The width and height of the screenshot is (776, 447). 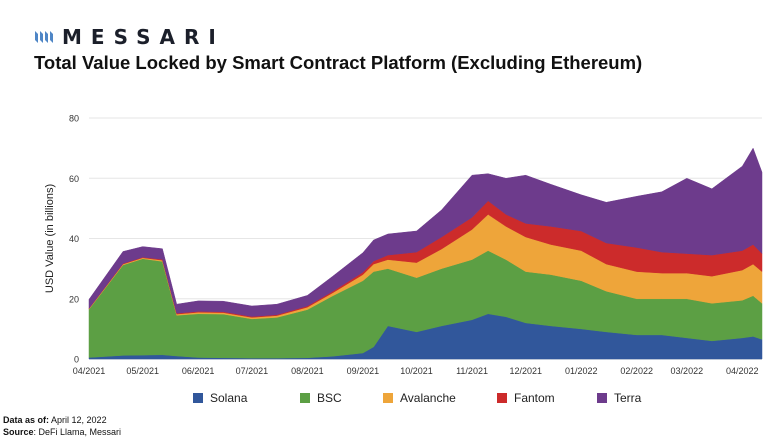 What do you see at coordinates (687, 371) in the screenshot?
I see `x-tick-label: 03/2022` at bounding box center [687, 371].